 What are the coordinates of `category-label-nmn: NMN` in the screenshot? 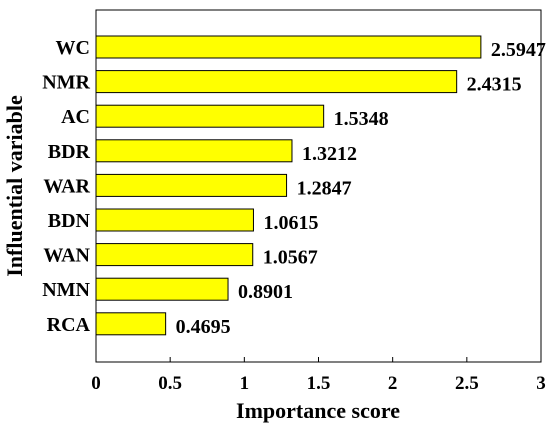 It's located at (66, 290).